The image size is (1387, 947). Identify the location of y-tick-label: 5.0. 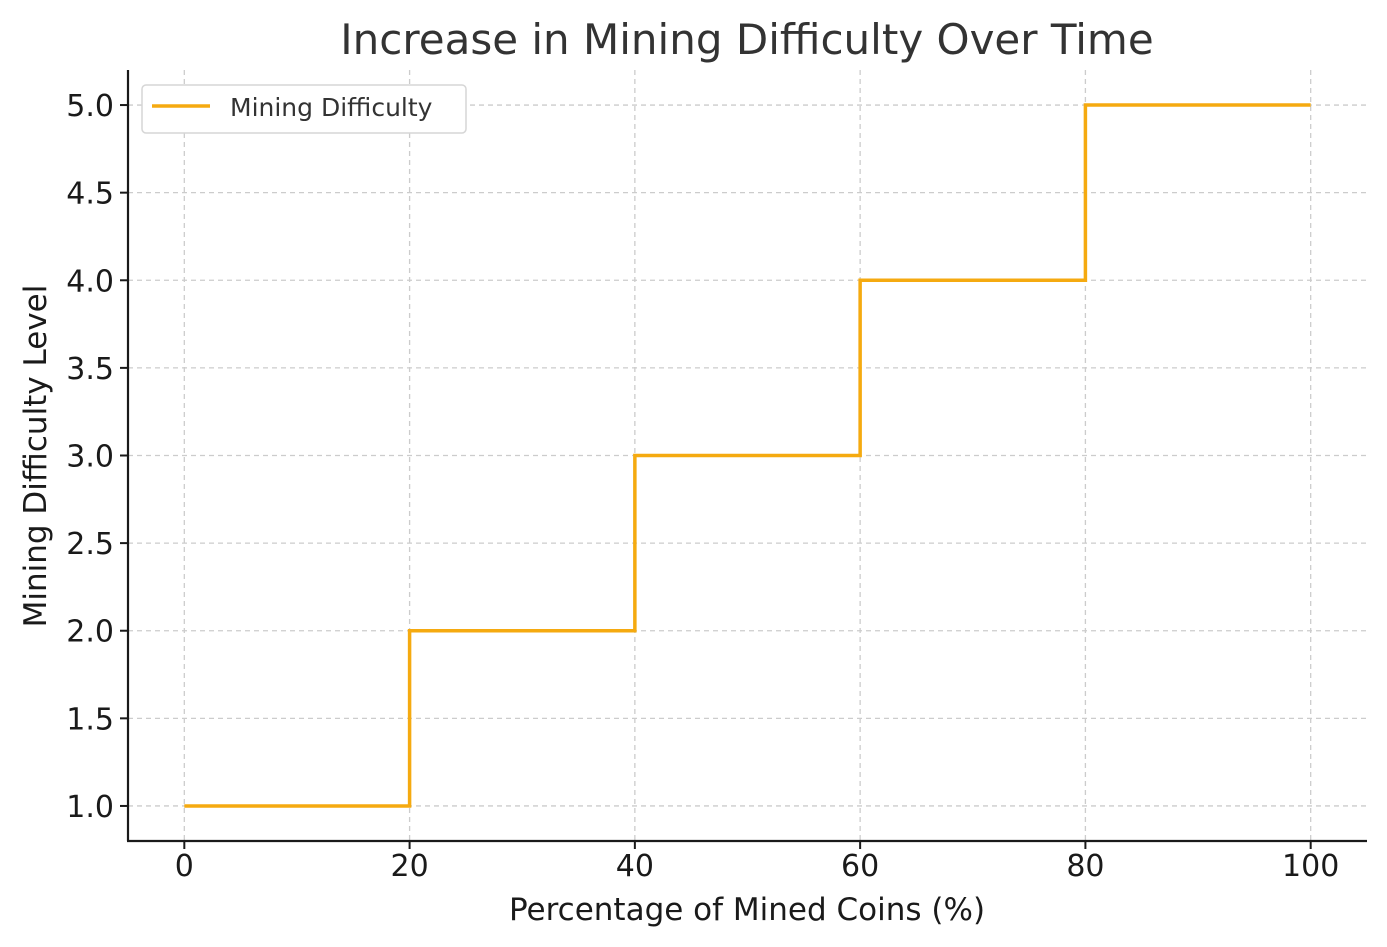
(90, 106).